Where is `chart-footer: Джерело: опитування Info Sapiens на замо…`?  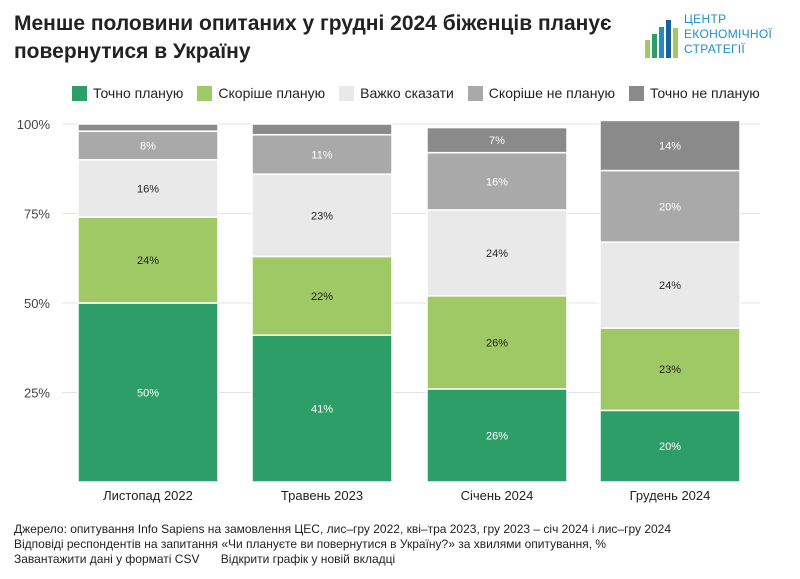 chart-footer: Джерело: опитування Info Sapiens на замо… is located at coordinates (342, 544).